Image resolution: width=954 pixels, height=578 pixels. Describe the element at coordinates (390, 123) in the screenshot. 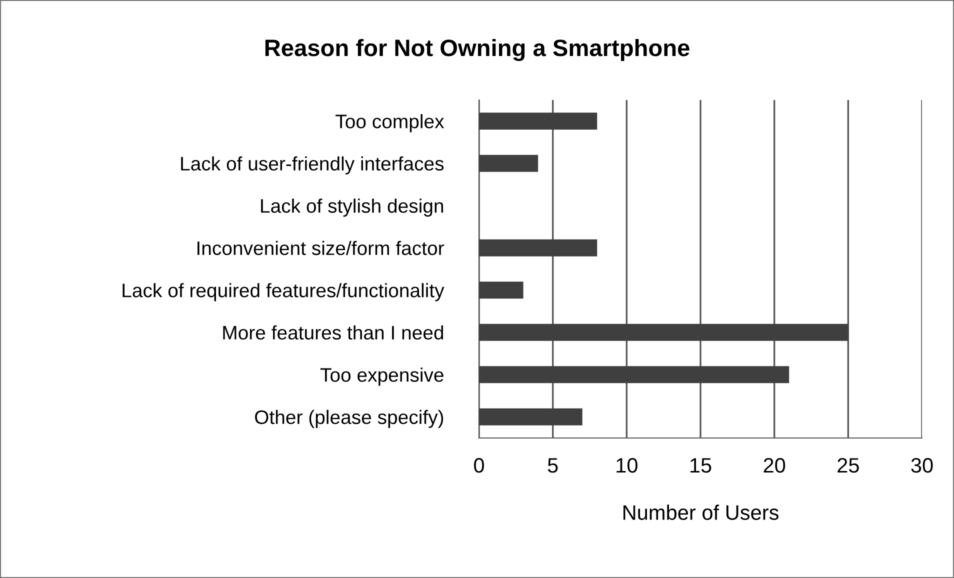

I see `y-tick-label: Too complex` at that location.